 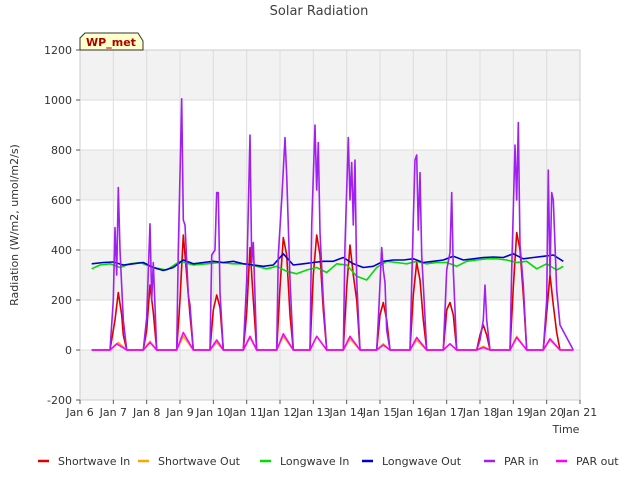 What do you see at coordinates (412, 412) in the screenshot?
I see `x-tick-label: Jan 16` at bounding box center [412, 412].